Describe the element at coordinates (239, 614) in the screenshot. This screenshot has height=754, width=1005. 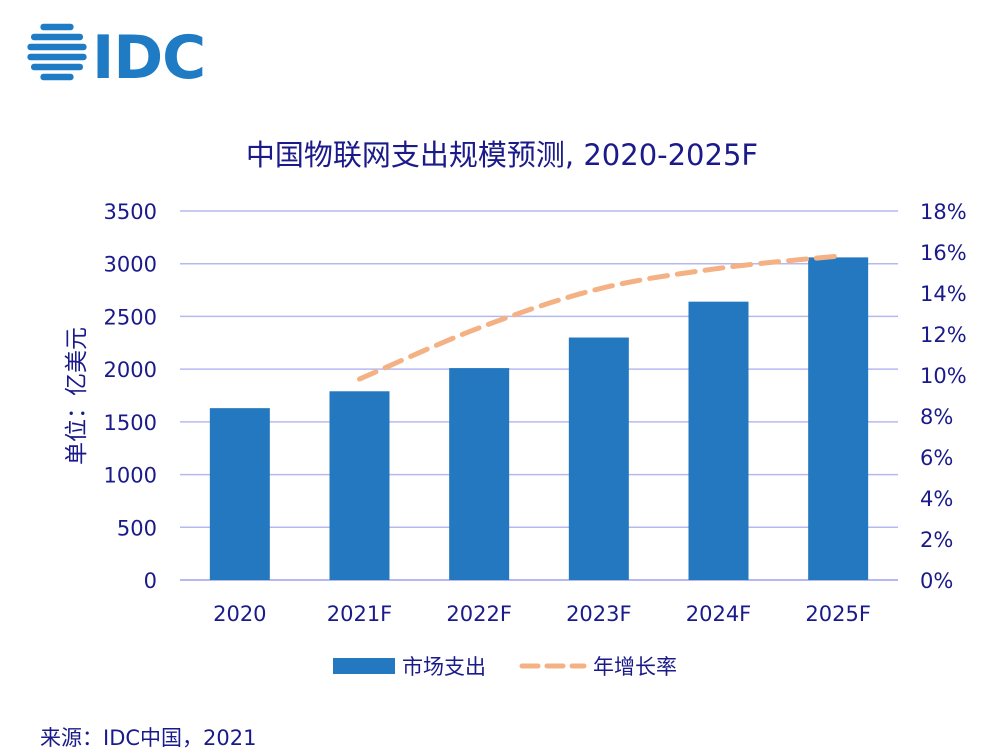
I see `x-tick-label: 2020` at that location.